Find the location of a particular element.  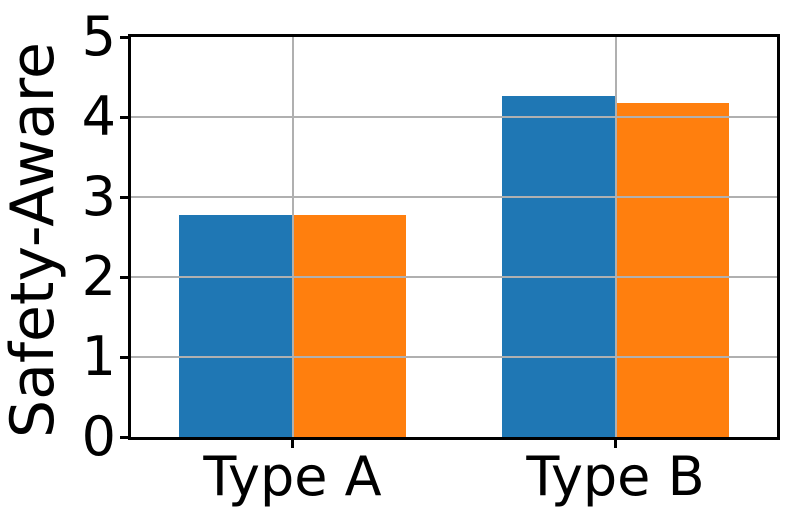

y-tick-label: 4 is located at coordinates (98, 116).